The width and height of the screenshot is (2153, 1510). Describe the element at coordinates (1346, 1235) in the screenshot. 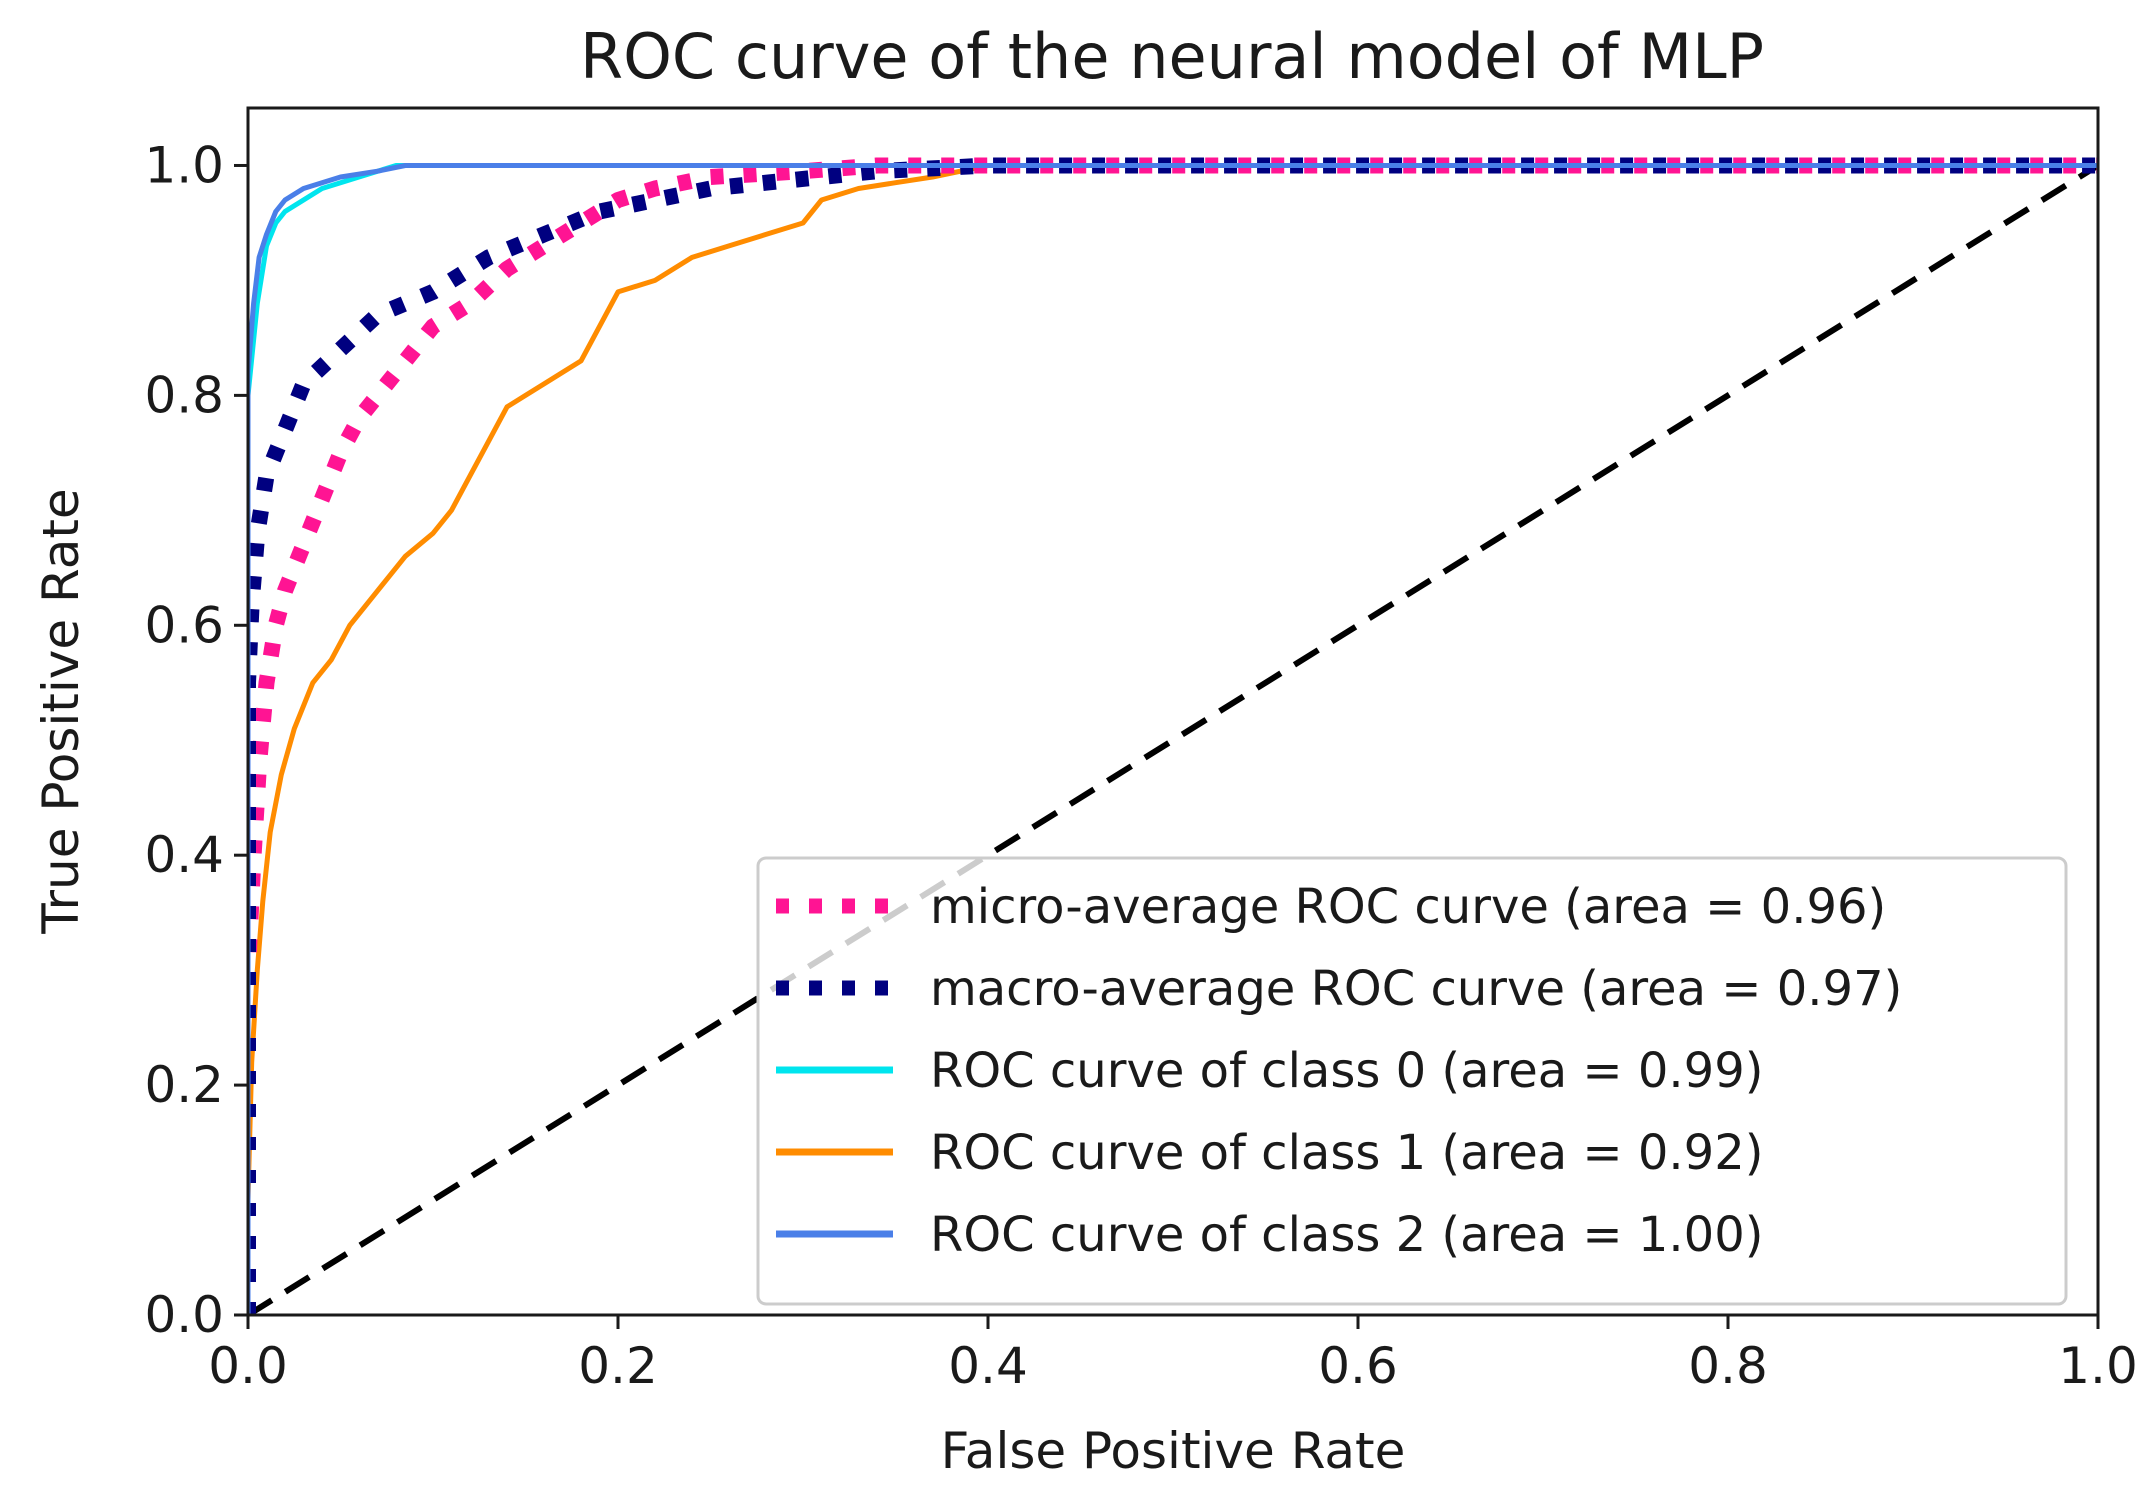

I see `legend-label-roc-curve-of-class-2-area-1-00: ROC curve of class 2 (area = 1.00)` at that location.